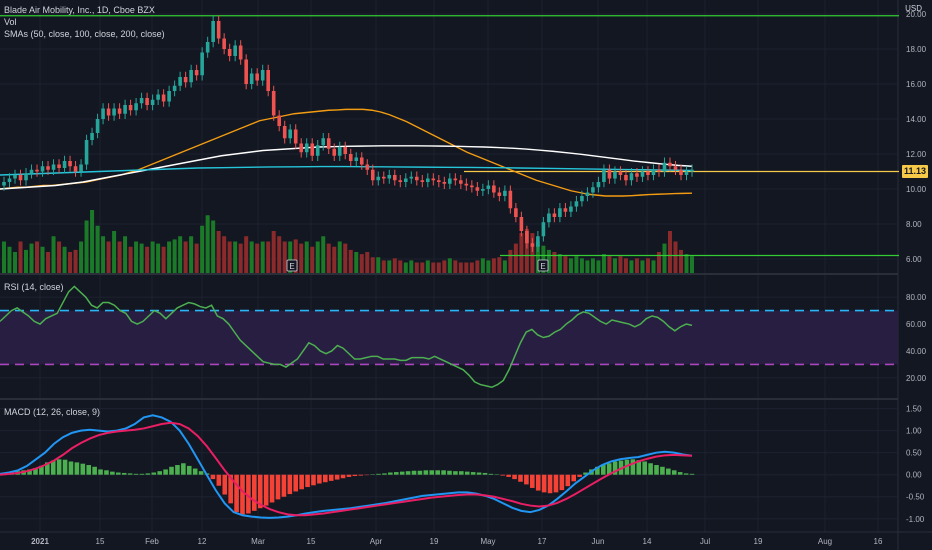 This screenshot has width=932, height=550. What do you see at coordinates (346, 337) in the screenshot?
I see `rsi-line` at bounding box center [346, 337].